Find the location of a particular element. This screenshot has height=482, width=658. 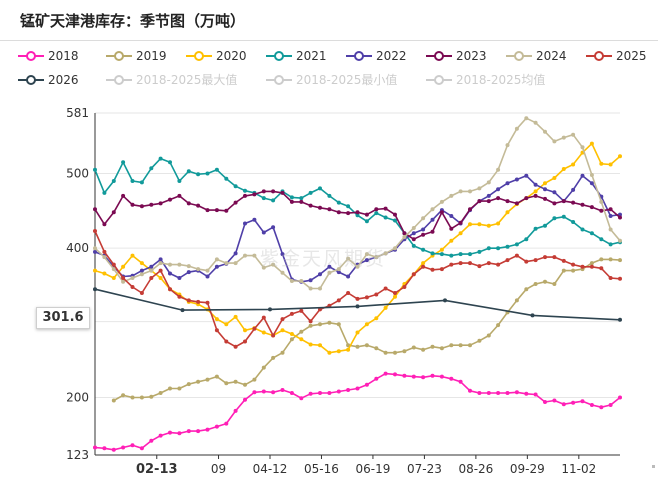

series-2018 is located at coordinates (357, 411).